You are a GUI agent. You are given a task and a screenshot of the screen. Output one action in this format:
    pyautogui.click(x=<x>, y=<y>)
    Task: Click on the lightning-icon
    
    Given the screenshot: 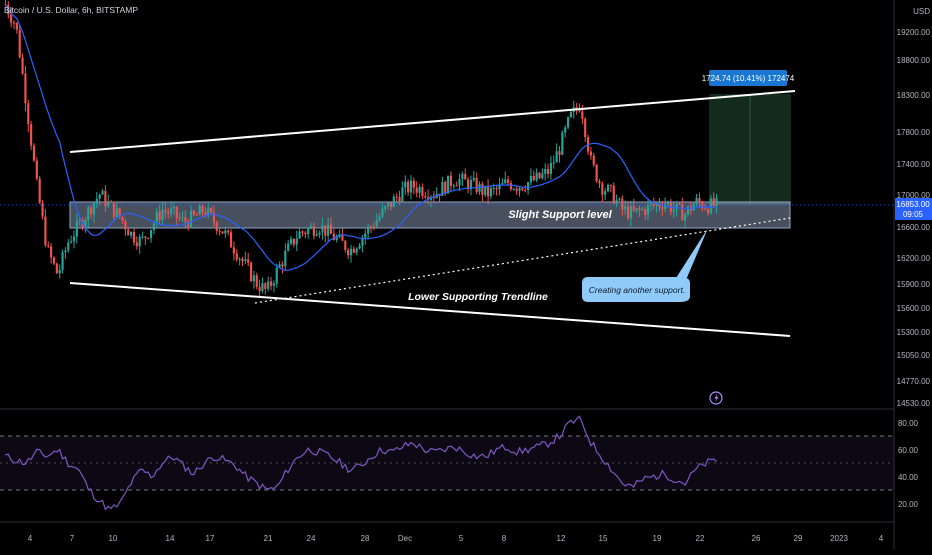 What is the action you would take?
    pyautogui.click(x=716, y=398)
    